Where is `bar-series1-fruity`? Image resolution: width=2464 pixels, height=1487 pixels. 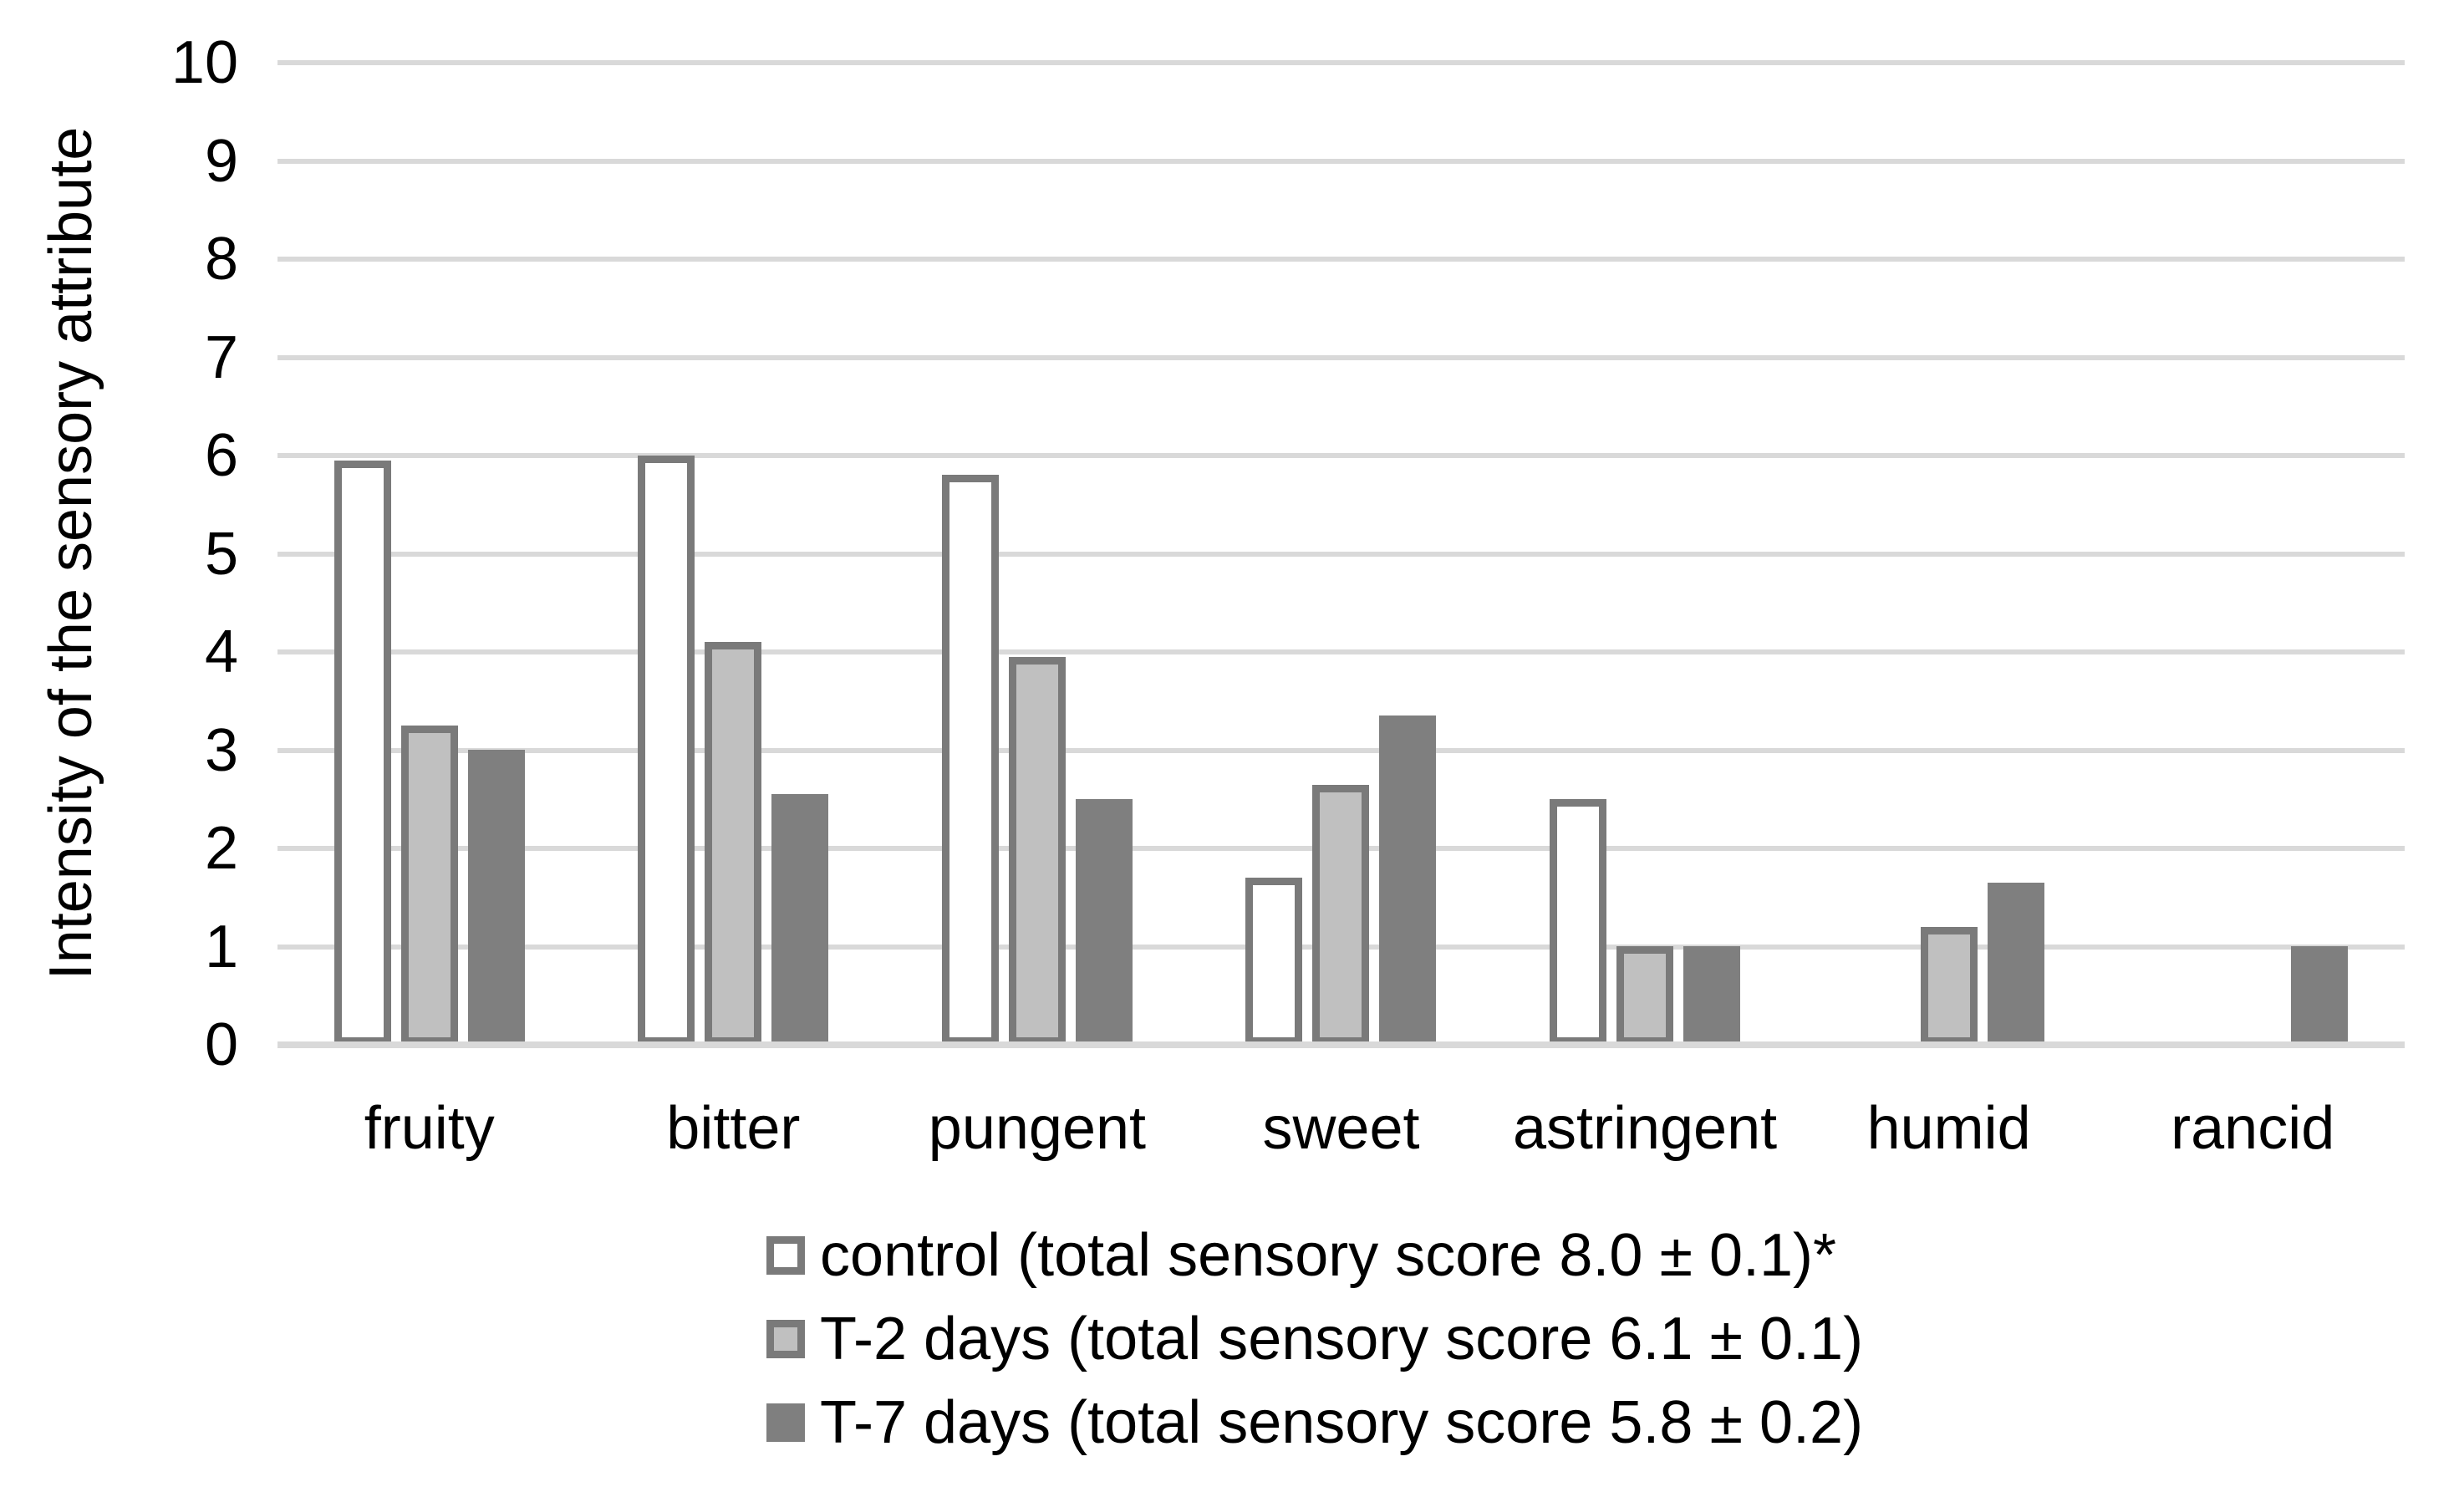 bar-series1-fruity is located at coordinates (362, 753).